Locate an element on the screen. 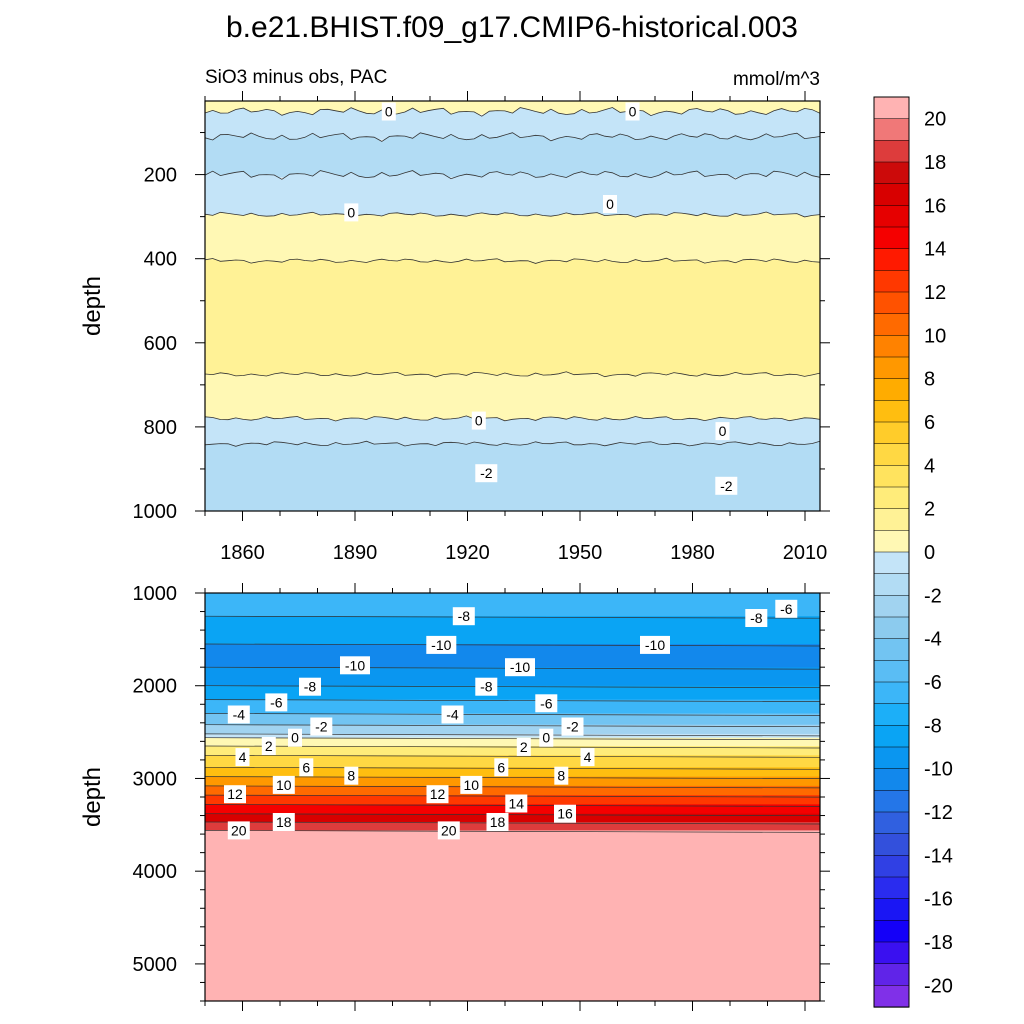 The height and width of the screenshot is (1024, 1024). y-tick-label: 400 is located at coordinates (160, 260).